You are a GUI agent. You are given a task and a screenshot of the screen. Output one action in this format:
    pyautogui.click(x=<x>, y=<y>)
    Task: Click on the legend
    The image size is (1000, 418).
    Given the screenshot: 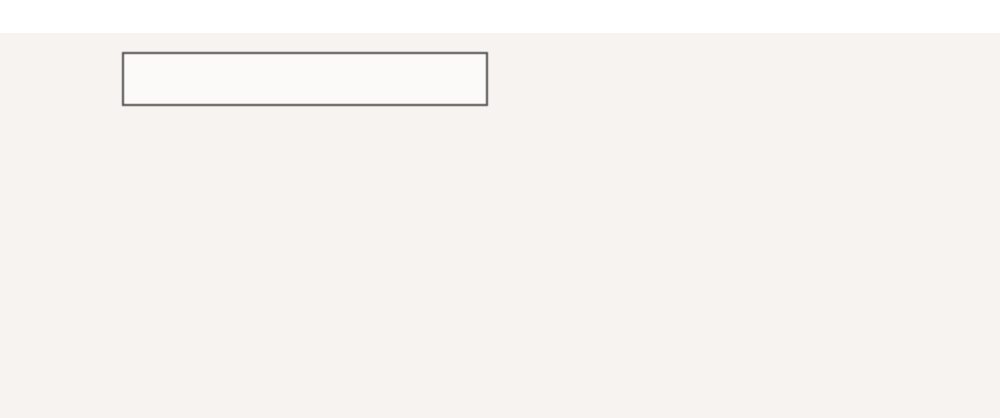 What is the action you would take?
    pyautogui.click(x=305, y=79)
    